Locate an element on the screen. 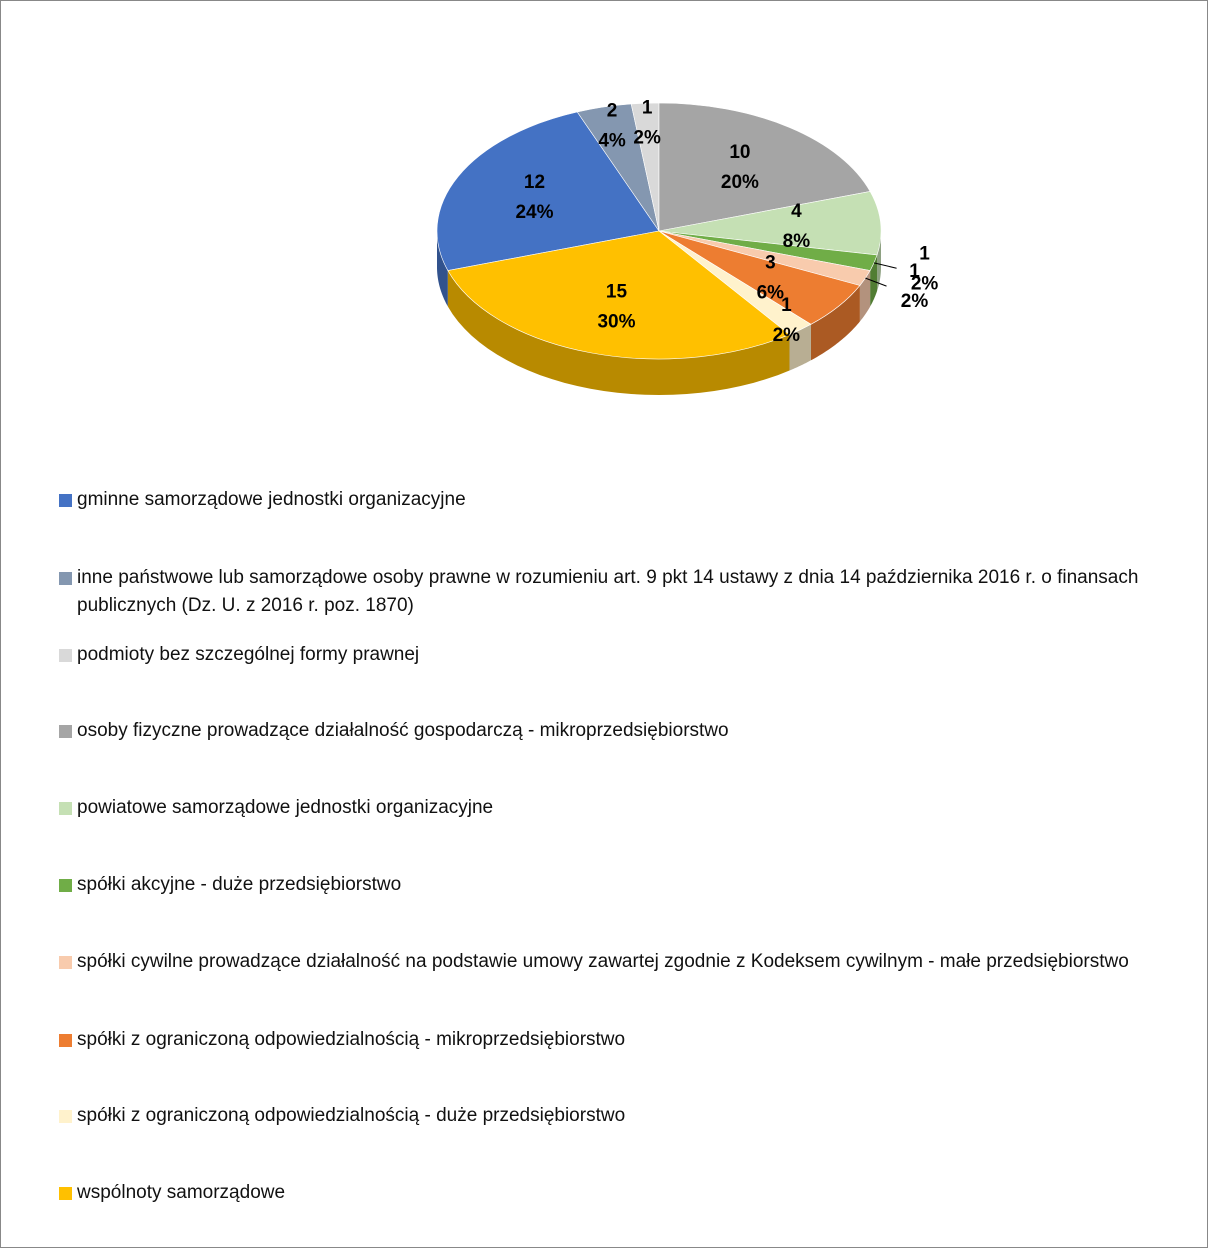  data-label-count: 4 is located at coordinates (796, 211).